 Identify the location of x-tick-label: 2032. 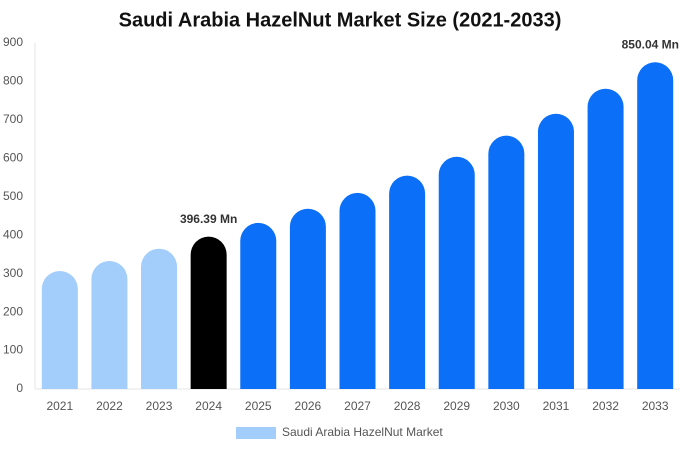
(605, 406).